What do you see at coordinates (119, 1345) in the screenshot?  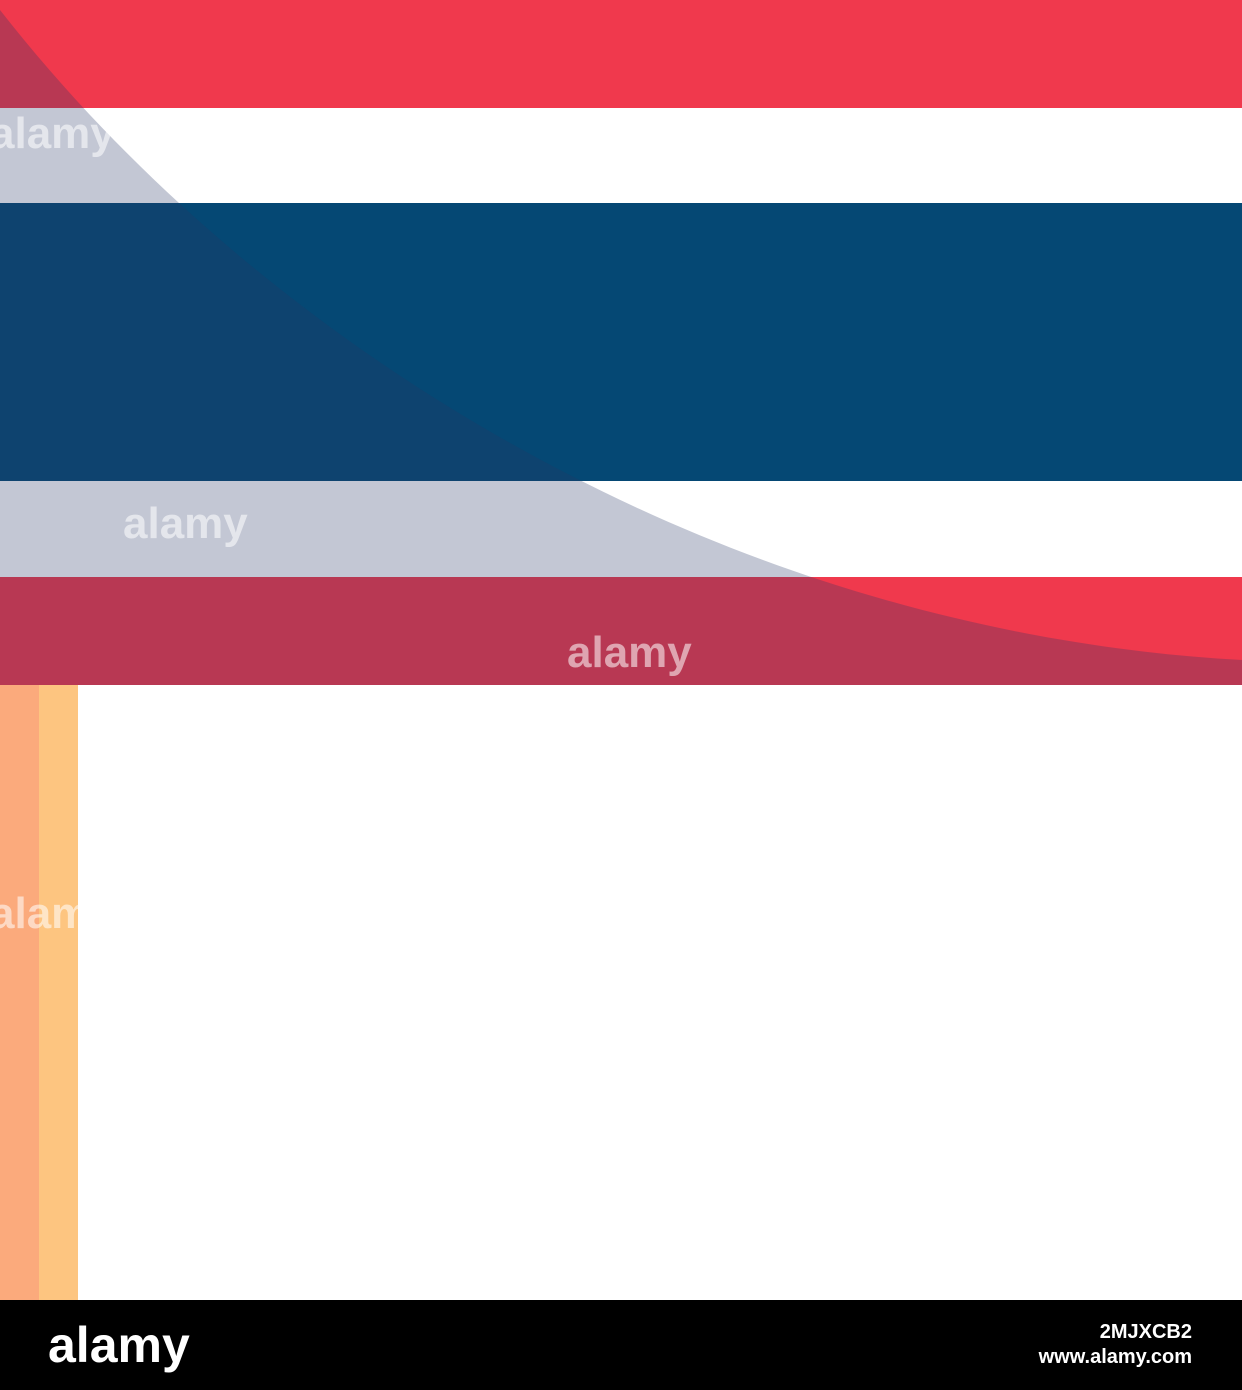 I see `footer-logo: alamy` at bounding box center [119, 1345].